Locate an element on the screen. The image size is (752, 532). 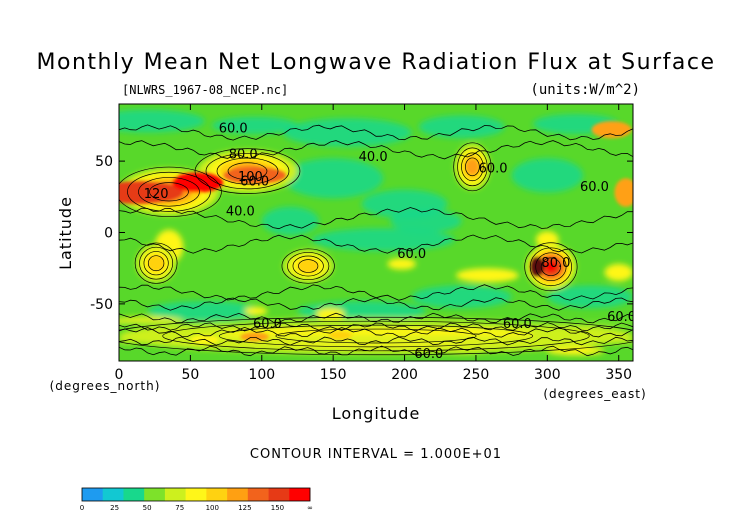
colorbar: 0 25 50 75 100 125 150 ∞ is located at coordinates (196, 499).